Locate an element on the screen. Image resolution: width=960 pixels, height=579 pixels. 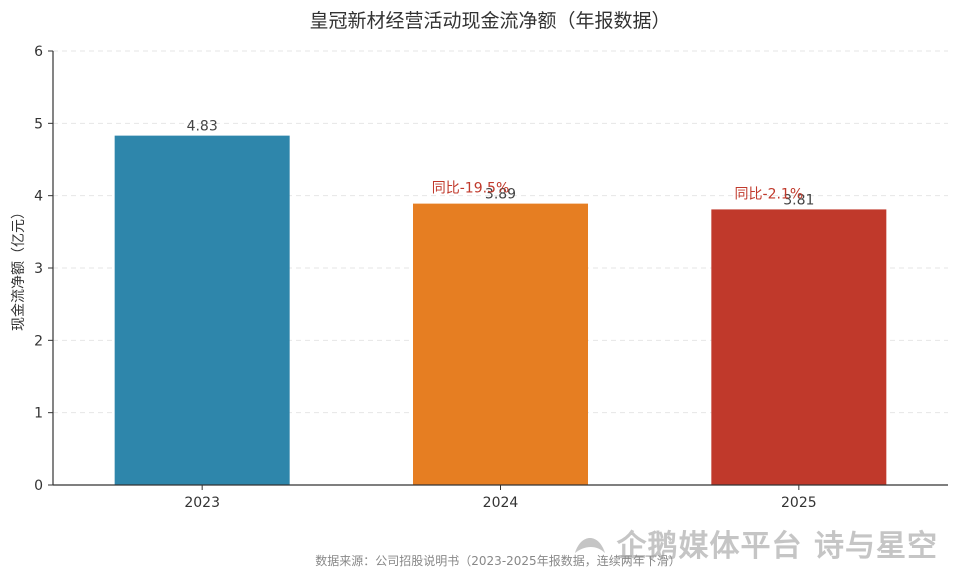
y-tick-label: 4 is located at coordinates (38, 197).